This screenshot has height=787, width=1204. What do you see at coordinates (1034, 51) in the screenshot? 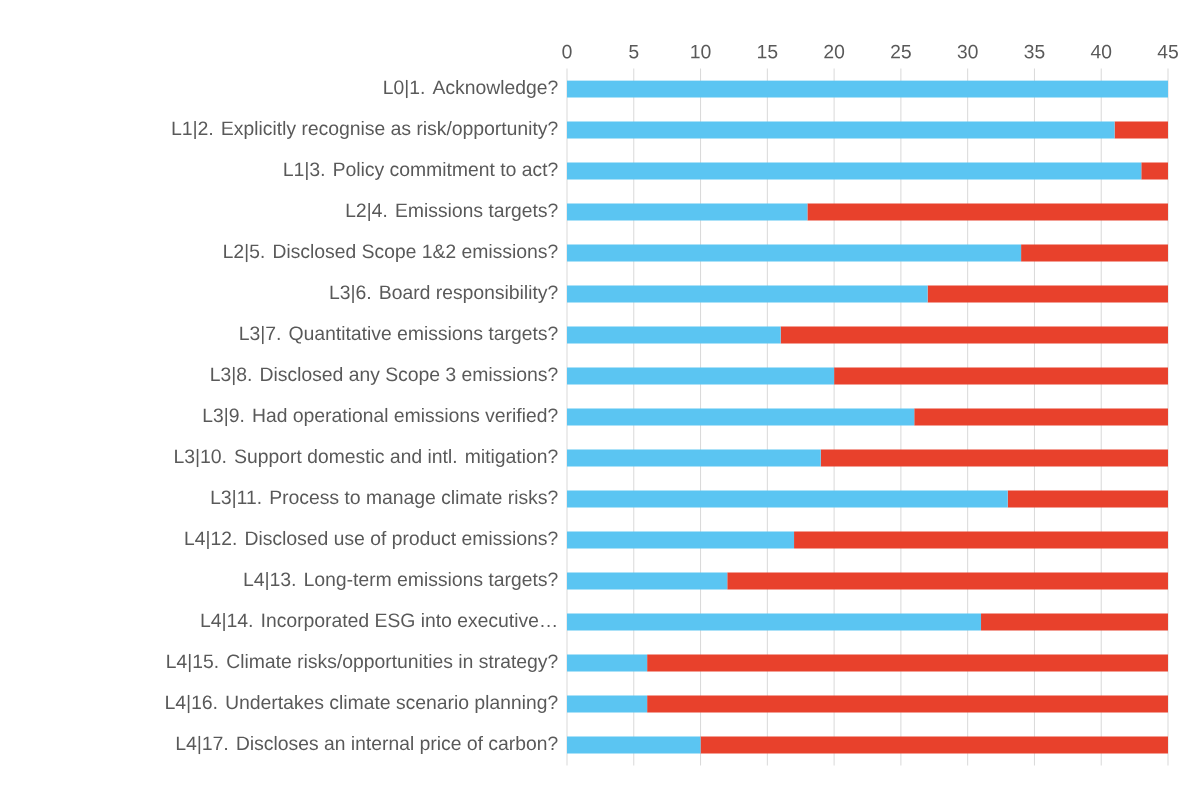
I see `x-tick-label: 35` at bounding box center [1034, 51].